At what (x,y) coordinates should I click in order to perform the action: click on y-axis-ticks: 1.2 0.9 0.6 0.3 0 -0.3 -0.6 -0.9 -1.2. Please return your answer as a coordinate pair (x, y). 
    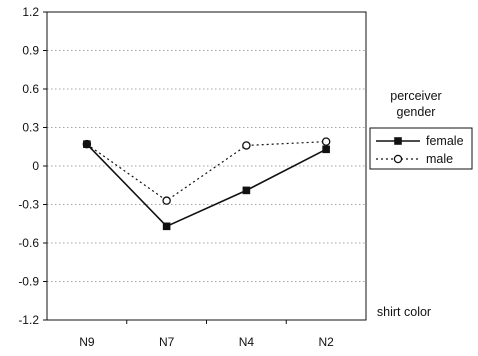
    Looking at the image, I should click on (32, 166).